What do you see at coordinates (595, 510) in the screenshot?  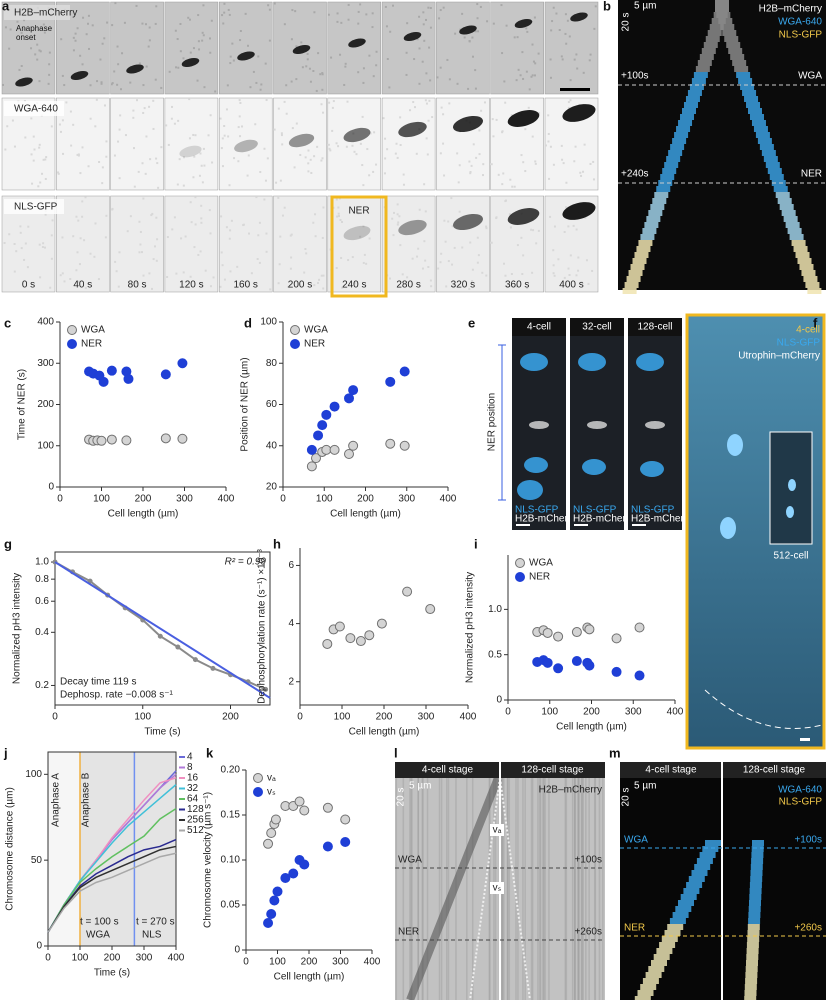 I see `label: NLS-GFP` at bounding box center [595, 510].